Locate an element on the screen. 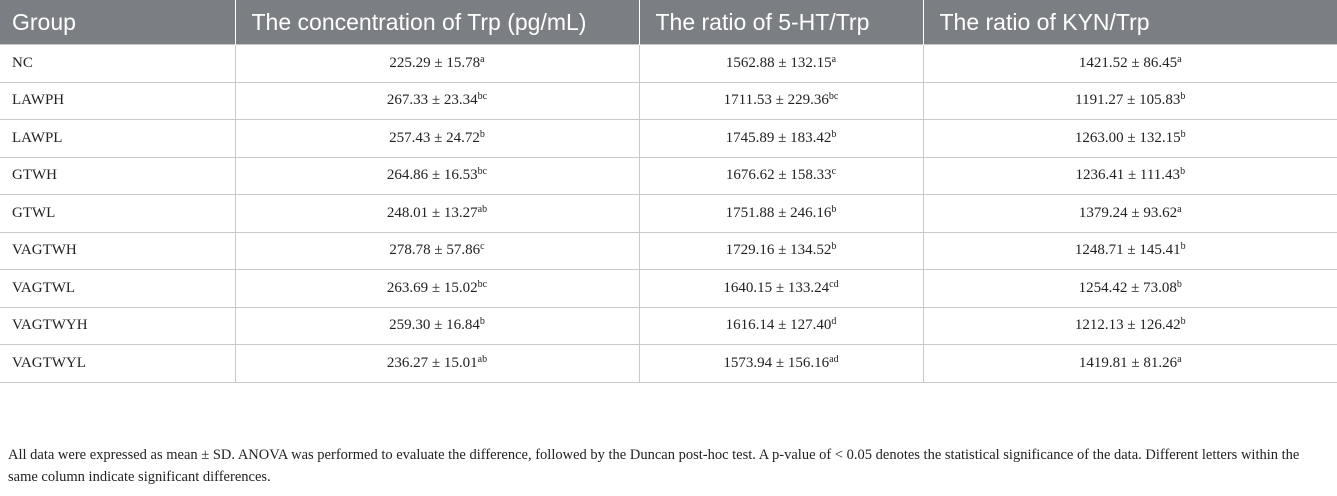 This screenshot has height=496, width=1337. cell-5ht-trp-ratio: 1573.94 ± 156.16ad is located at coordinates (781, 363).